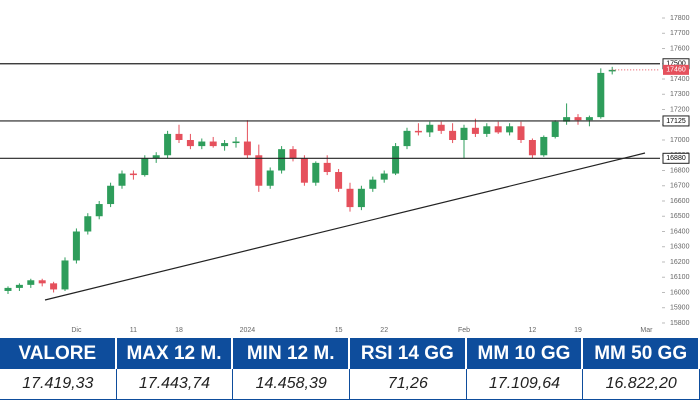  I want to click on y-tick-label: 15900, so click(680, 308).